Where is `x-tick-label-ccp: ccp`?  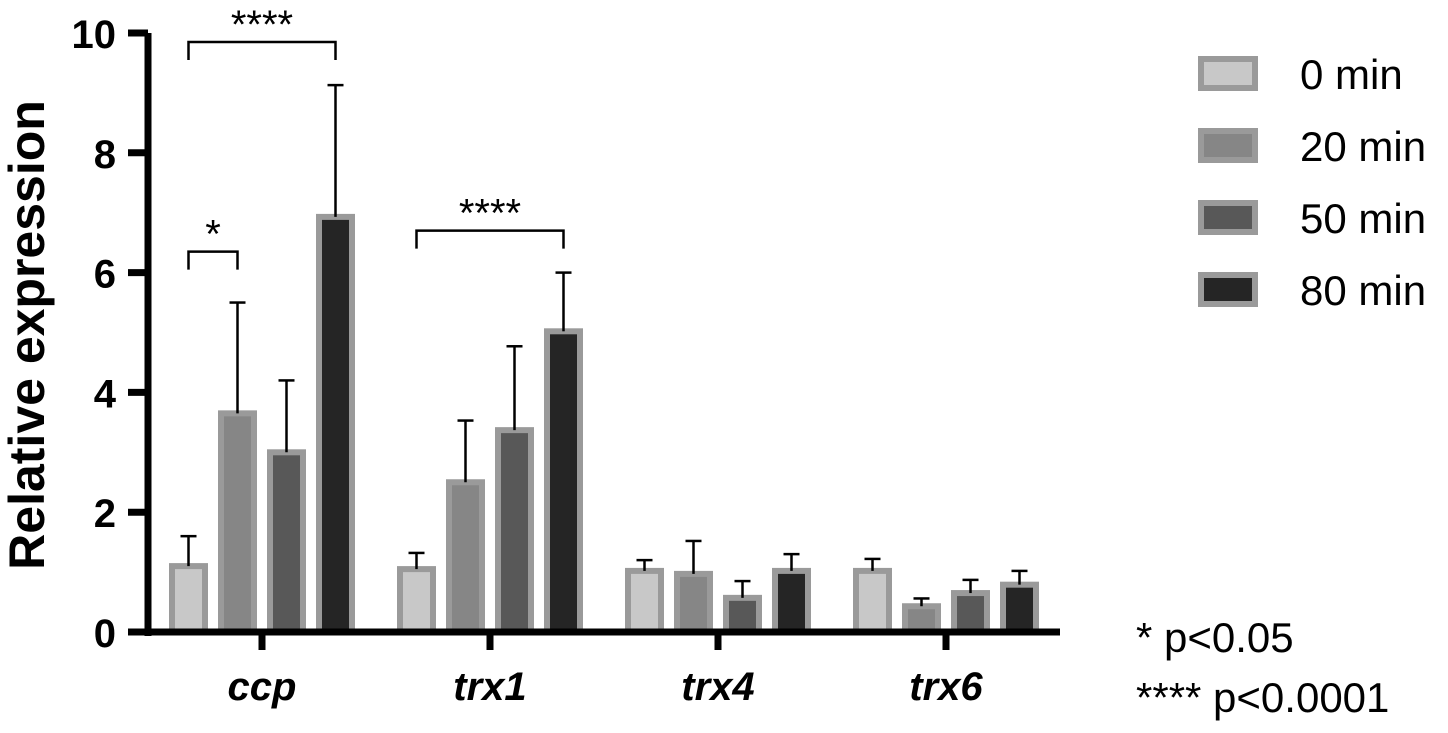 x-tick-label-ccp: ccp is located at coordinates (262, 687).